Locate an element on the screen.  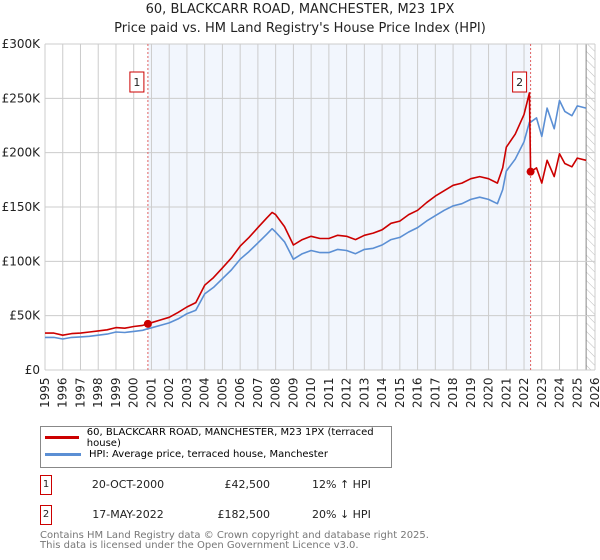
x-tick-label: 2010 is located at coordinates (311, 392).